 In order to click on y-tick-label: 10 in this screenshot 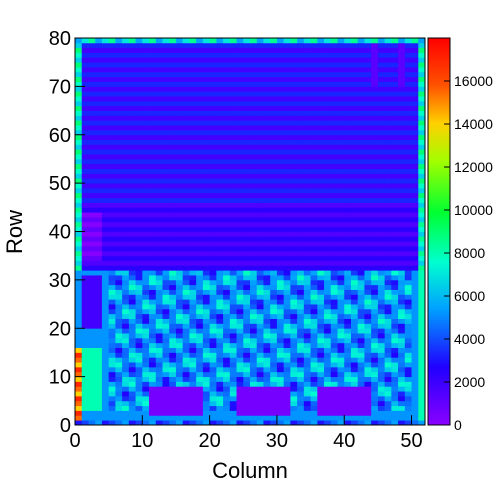, I will do `click(60, 378)`.